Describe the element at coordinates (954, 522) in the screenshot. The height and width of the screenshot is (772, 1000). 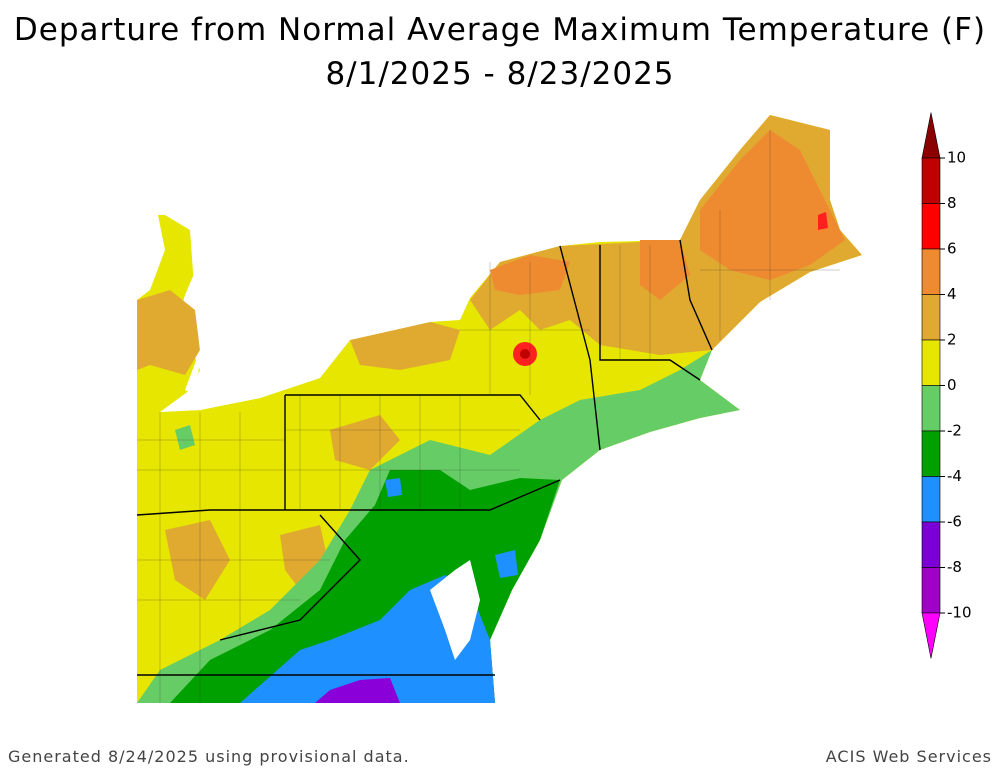
I see `legend-tick-label: -6` at that location.